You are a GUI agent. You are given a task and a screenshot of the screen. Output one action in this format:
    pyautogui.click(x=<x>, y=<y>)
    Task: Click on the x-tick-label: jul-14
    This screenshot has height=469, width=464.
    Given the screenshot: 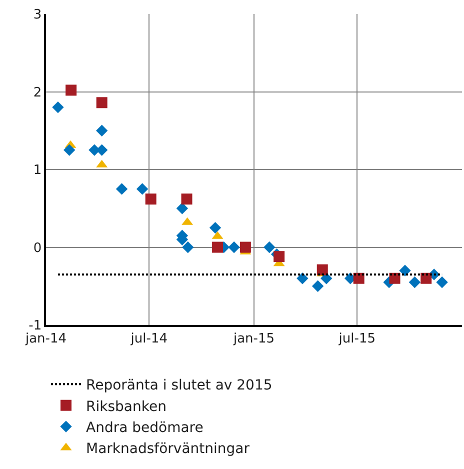 What is the action you would take?
    pyautogui.click(x=149, y=338)
    